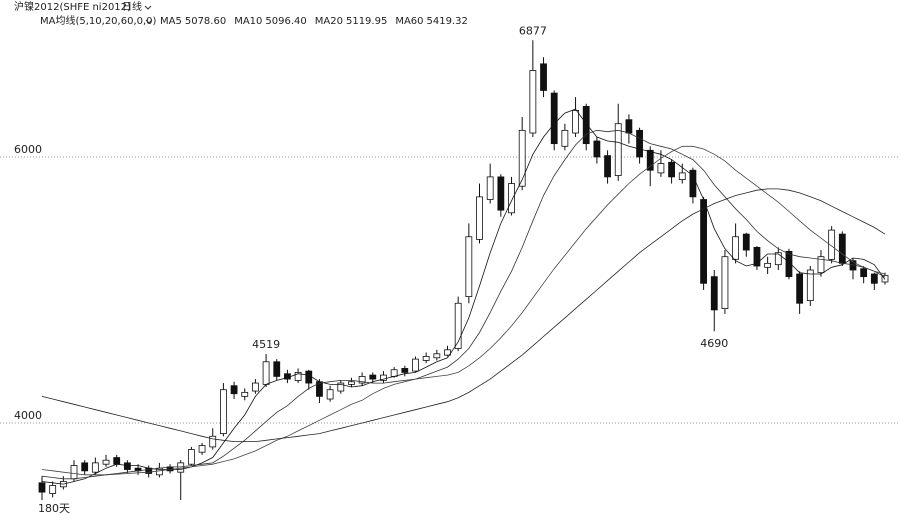 Image resolution: width=900 pixels, height=515 pixels. Describe the element at coordinates (171, 21) in the screenshot. I see `legend-name: MA5` at that location.